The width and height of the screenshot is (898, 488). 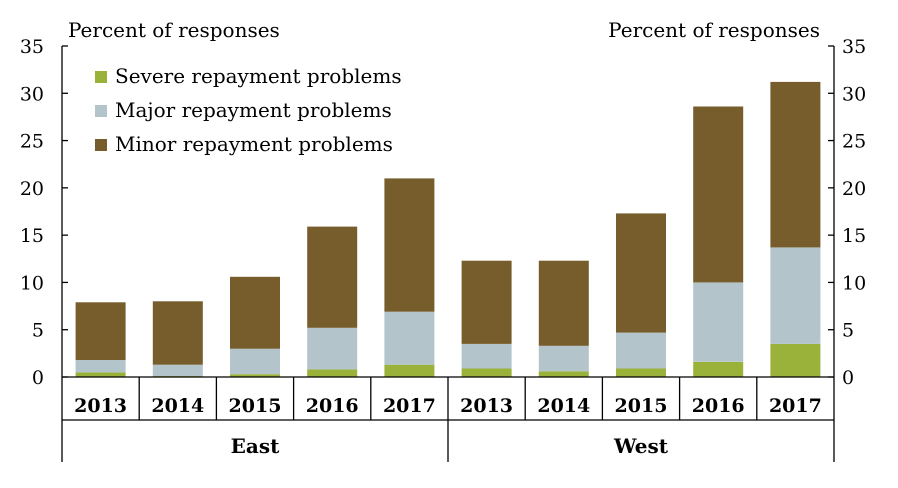 What do you see at coordinates (254, 144) in the screenshot?
I see `legend-label-3: Minor repayment problems` at bounding box center [254, 144].